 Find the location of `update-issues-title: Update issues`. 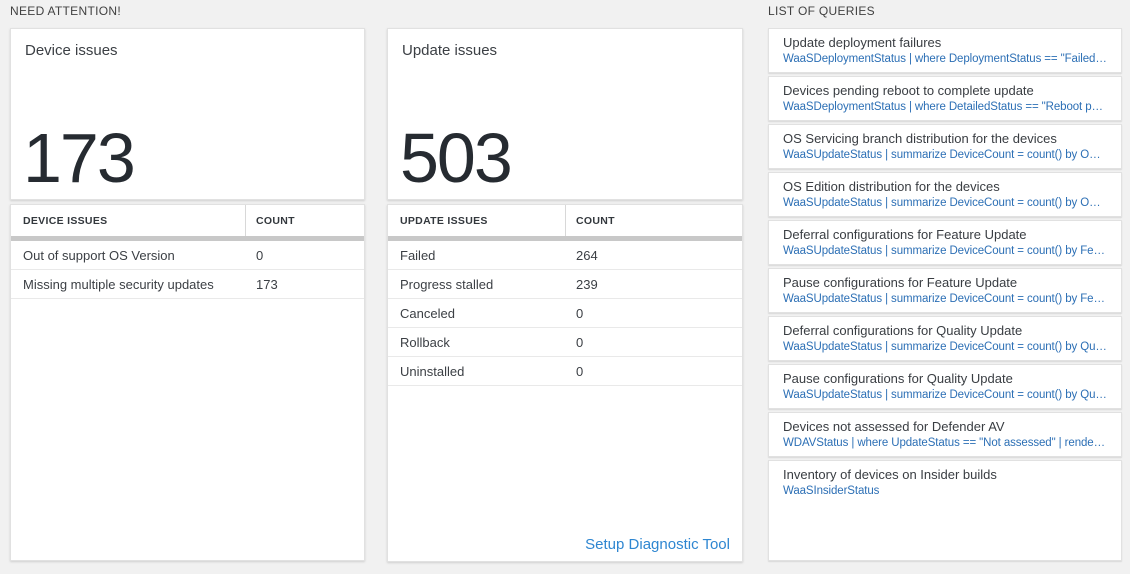

update-issues-title: Update issues is located at coordinates (450, 50).